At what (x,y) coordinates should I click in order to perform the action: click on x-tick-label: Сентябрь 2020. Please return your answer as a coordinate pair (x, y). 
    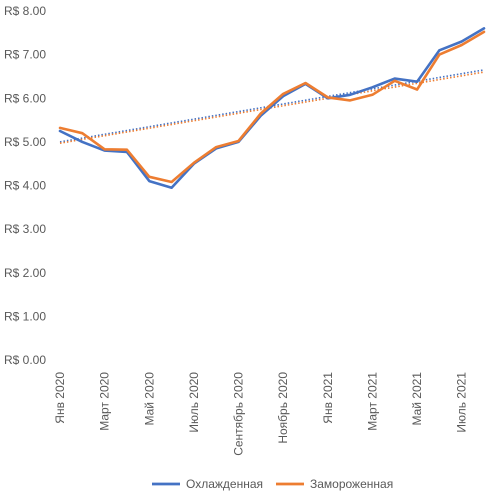
    Looking at the image, I should click on (239, 414).